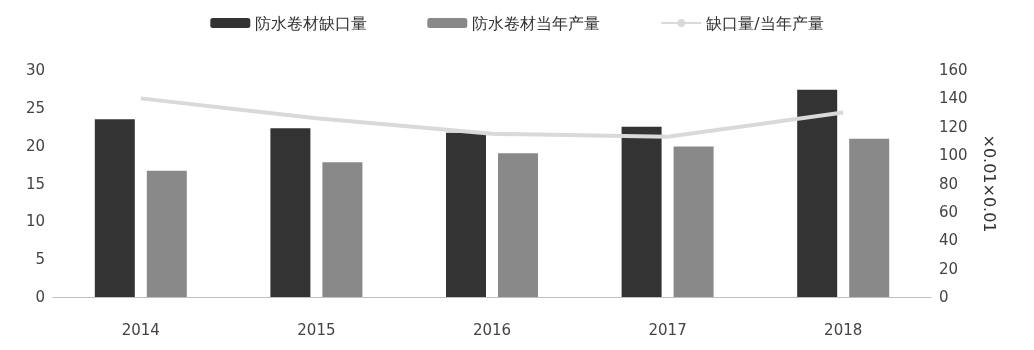 The width and height of the screenshot is (1034, 350). I want to click on legend-label: 缺口量/当年产量, so click(765, 23).